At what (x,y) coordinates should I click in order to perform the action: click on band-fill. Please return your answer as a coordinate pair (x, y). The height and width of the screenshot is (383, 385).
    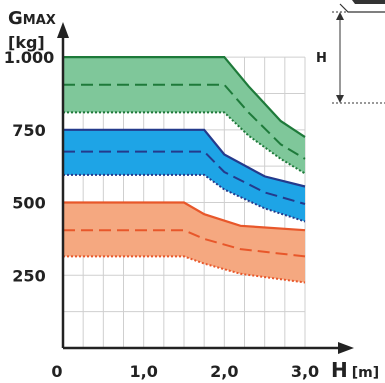
    Looking at the image, I should click on (184, 242).